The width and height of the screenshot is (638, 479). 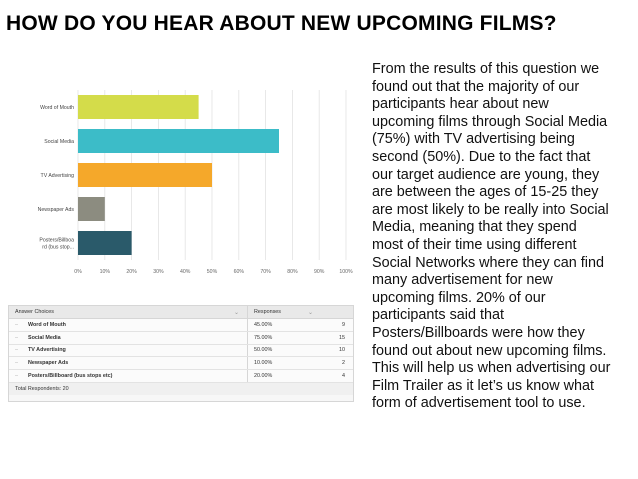 What do you see at coordinates (478, 332) in the screenshot?
I see `paragraph-line: Posters/Billboards were how they` at bounding box center [478, 332].